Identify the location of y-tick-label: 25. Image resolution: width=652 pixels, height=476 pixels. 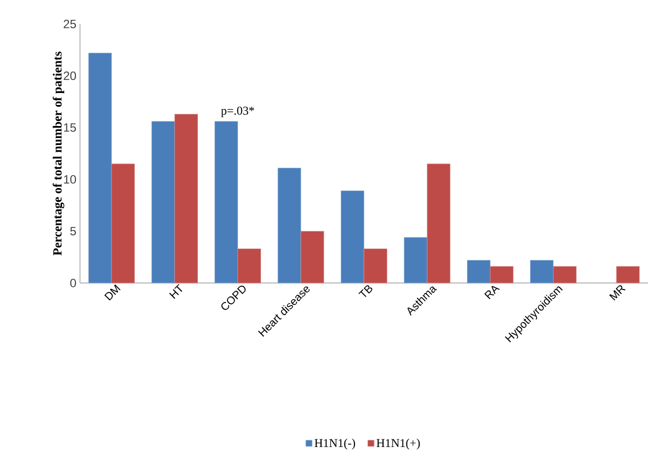
(70, 24).